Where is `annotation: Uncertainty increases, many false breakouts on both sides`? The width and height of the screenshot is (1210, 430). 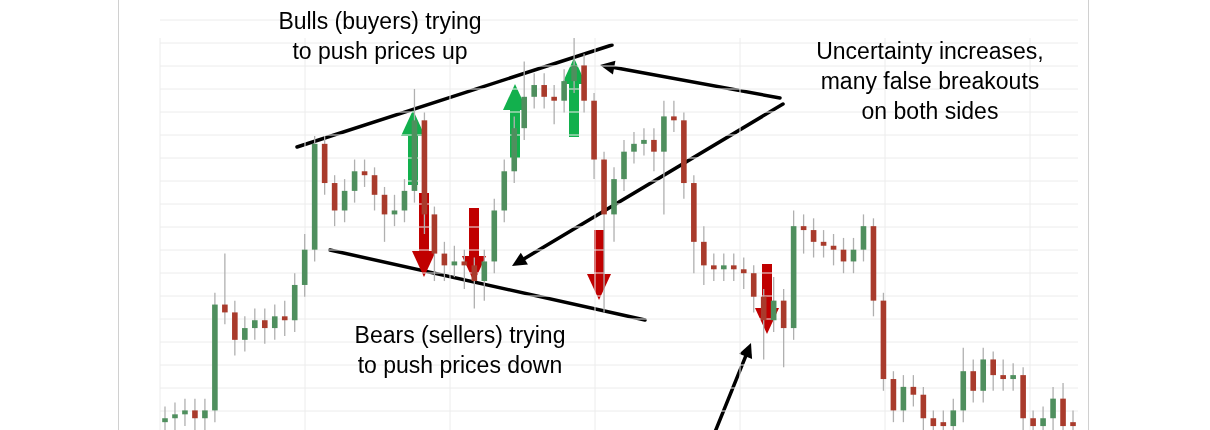
annotation: Uncertainty increases, many false breakouts on both sides is located at coordinates (930, 81).